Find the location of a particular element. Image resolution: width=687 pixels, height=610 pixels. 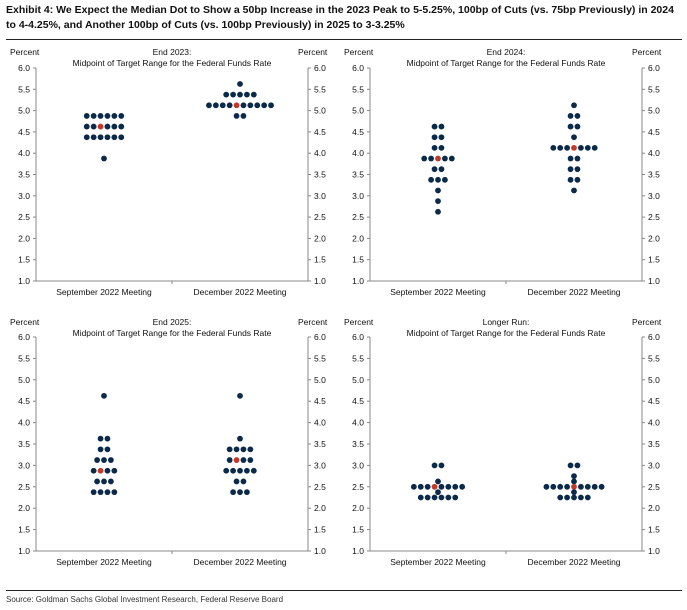

title-divider is located at coordinates (344, 39).